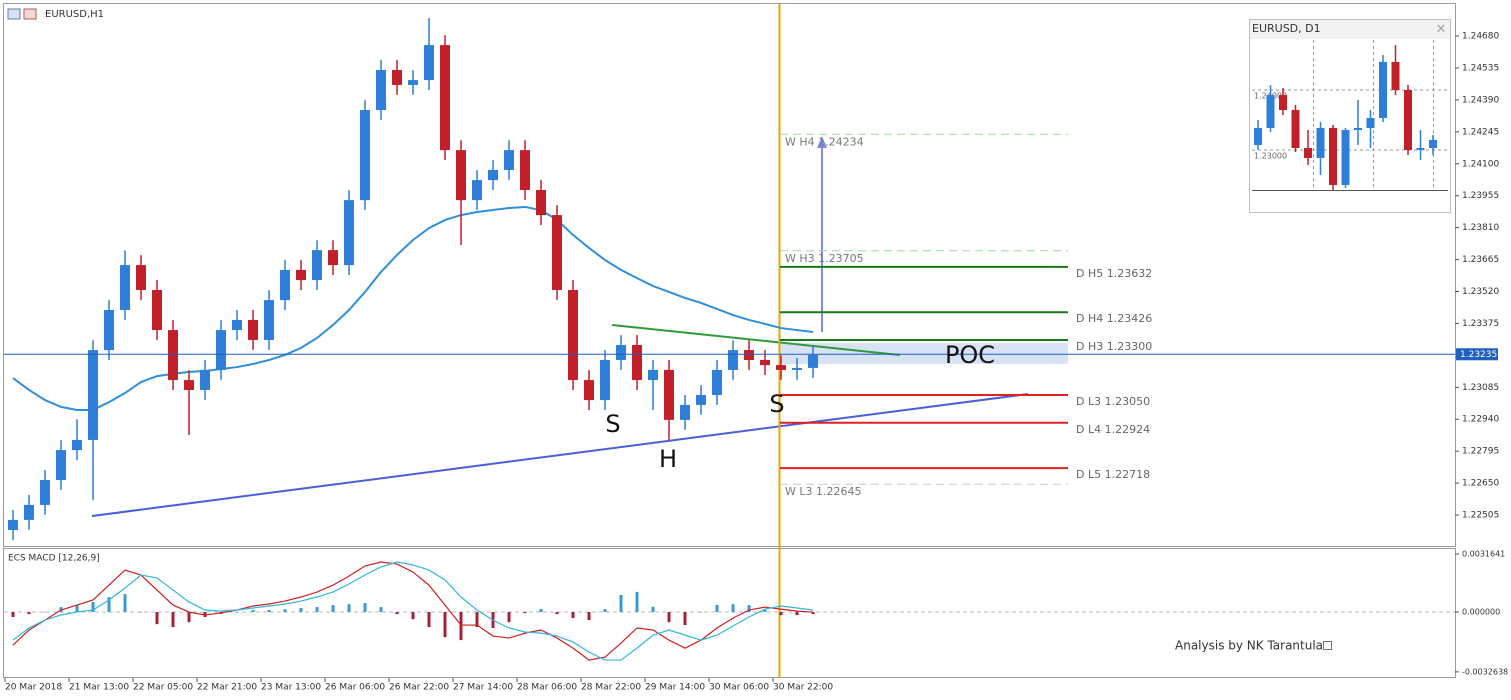 The image size is (1511, 700). What do you see at coordinates (1483, 554) in the screenshot?
I see `y-tick-label: 0.0031641` at bounding box center [1483, 554].